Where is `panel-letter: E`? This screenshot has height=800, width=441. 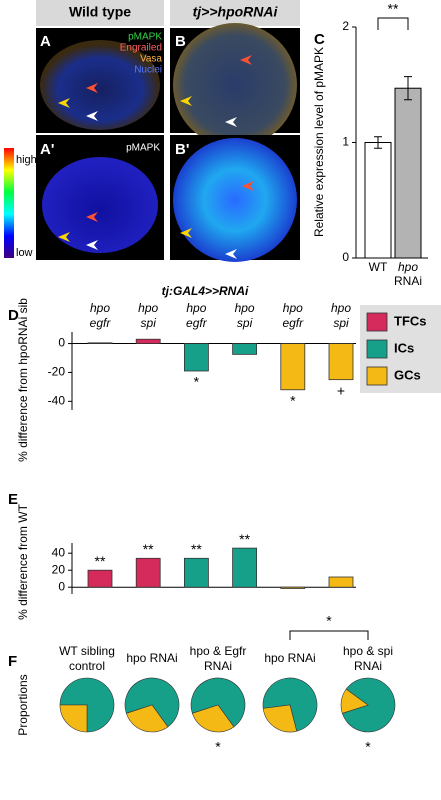
panel-letter: E is located at coordinates (13, 499).